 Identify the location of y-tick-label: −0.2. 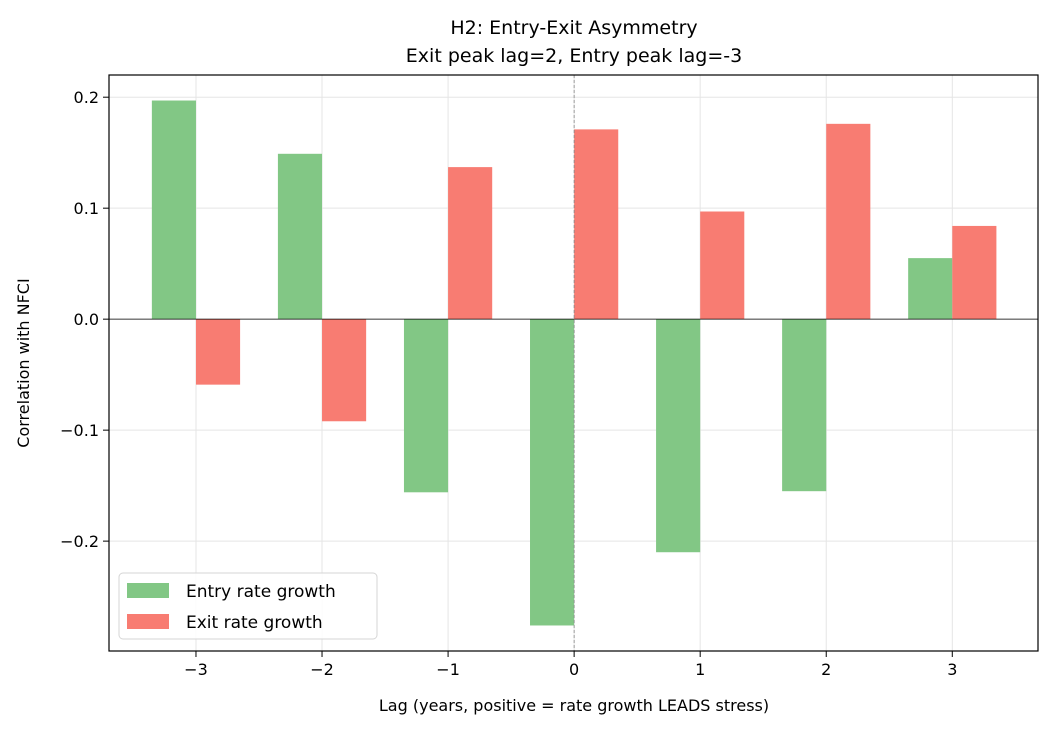
(79, 541).